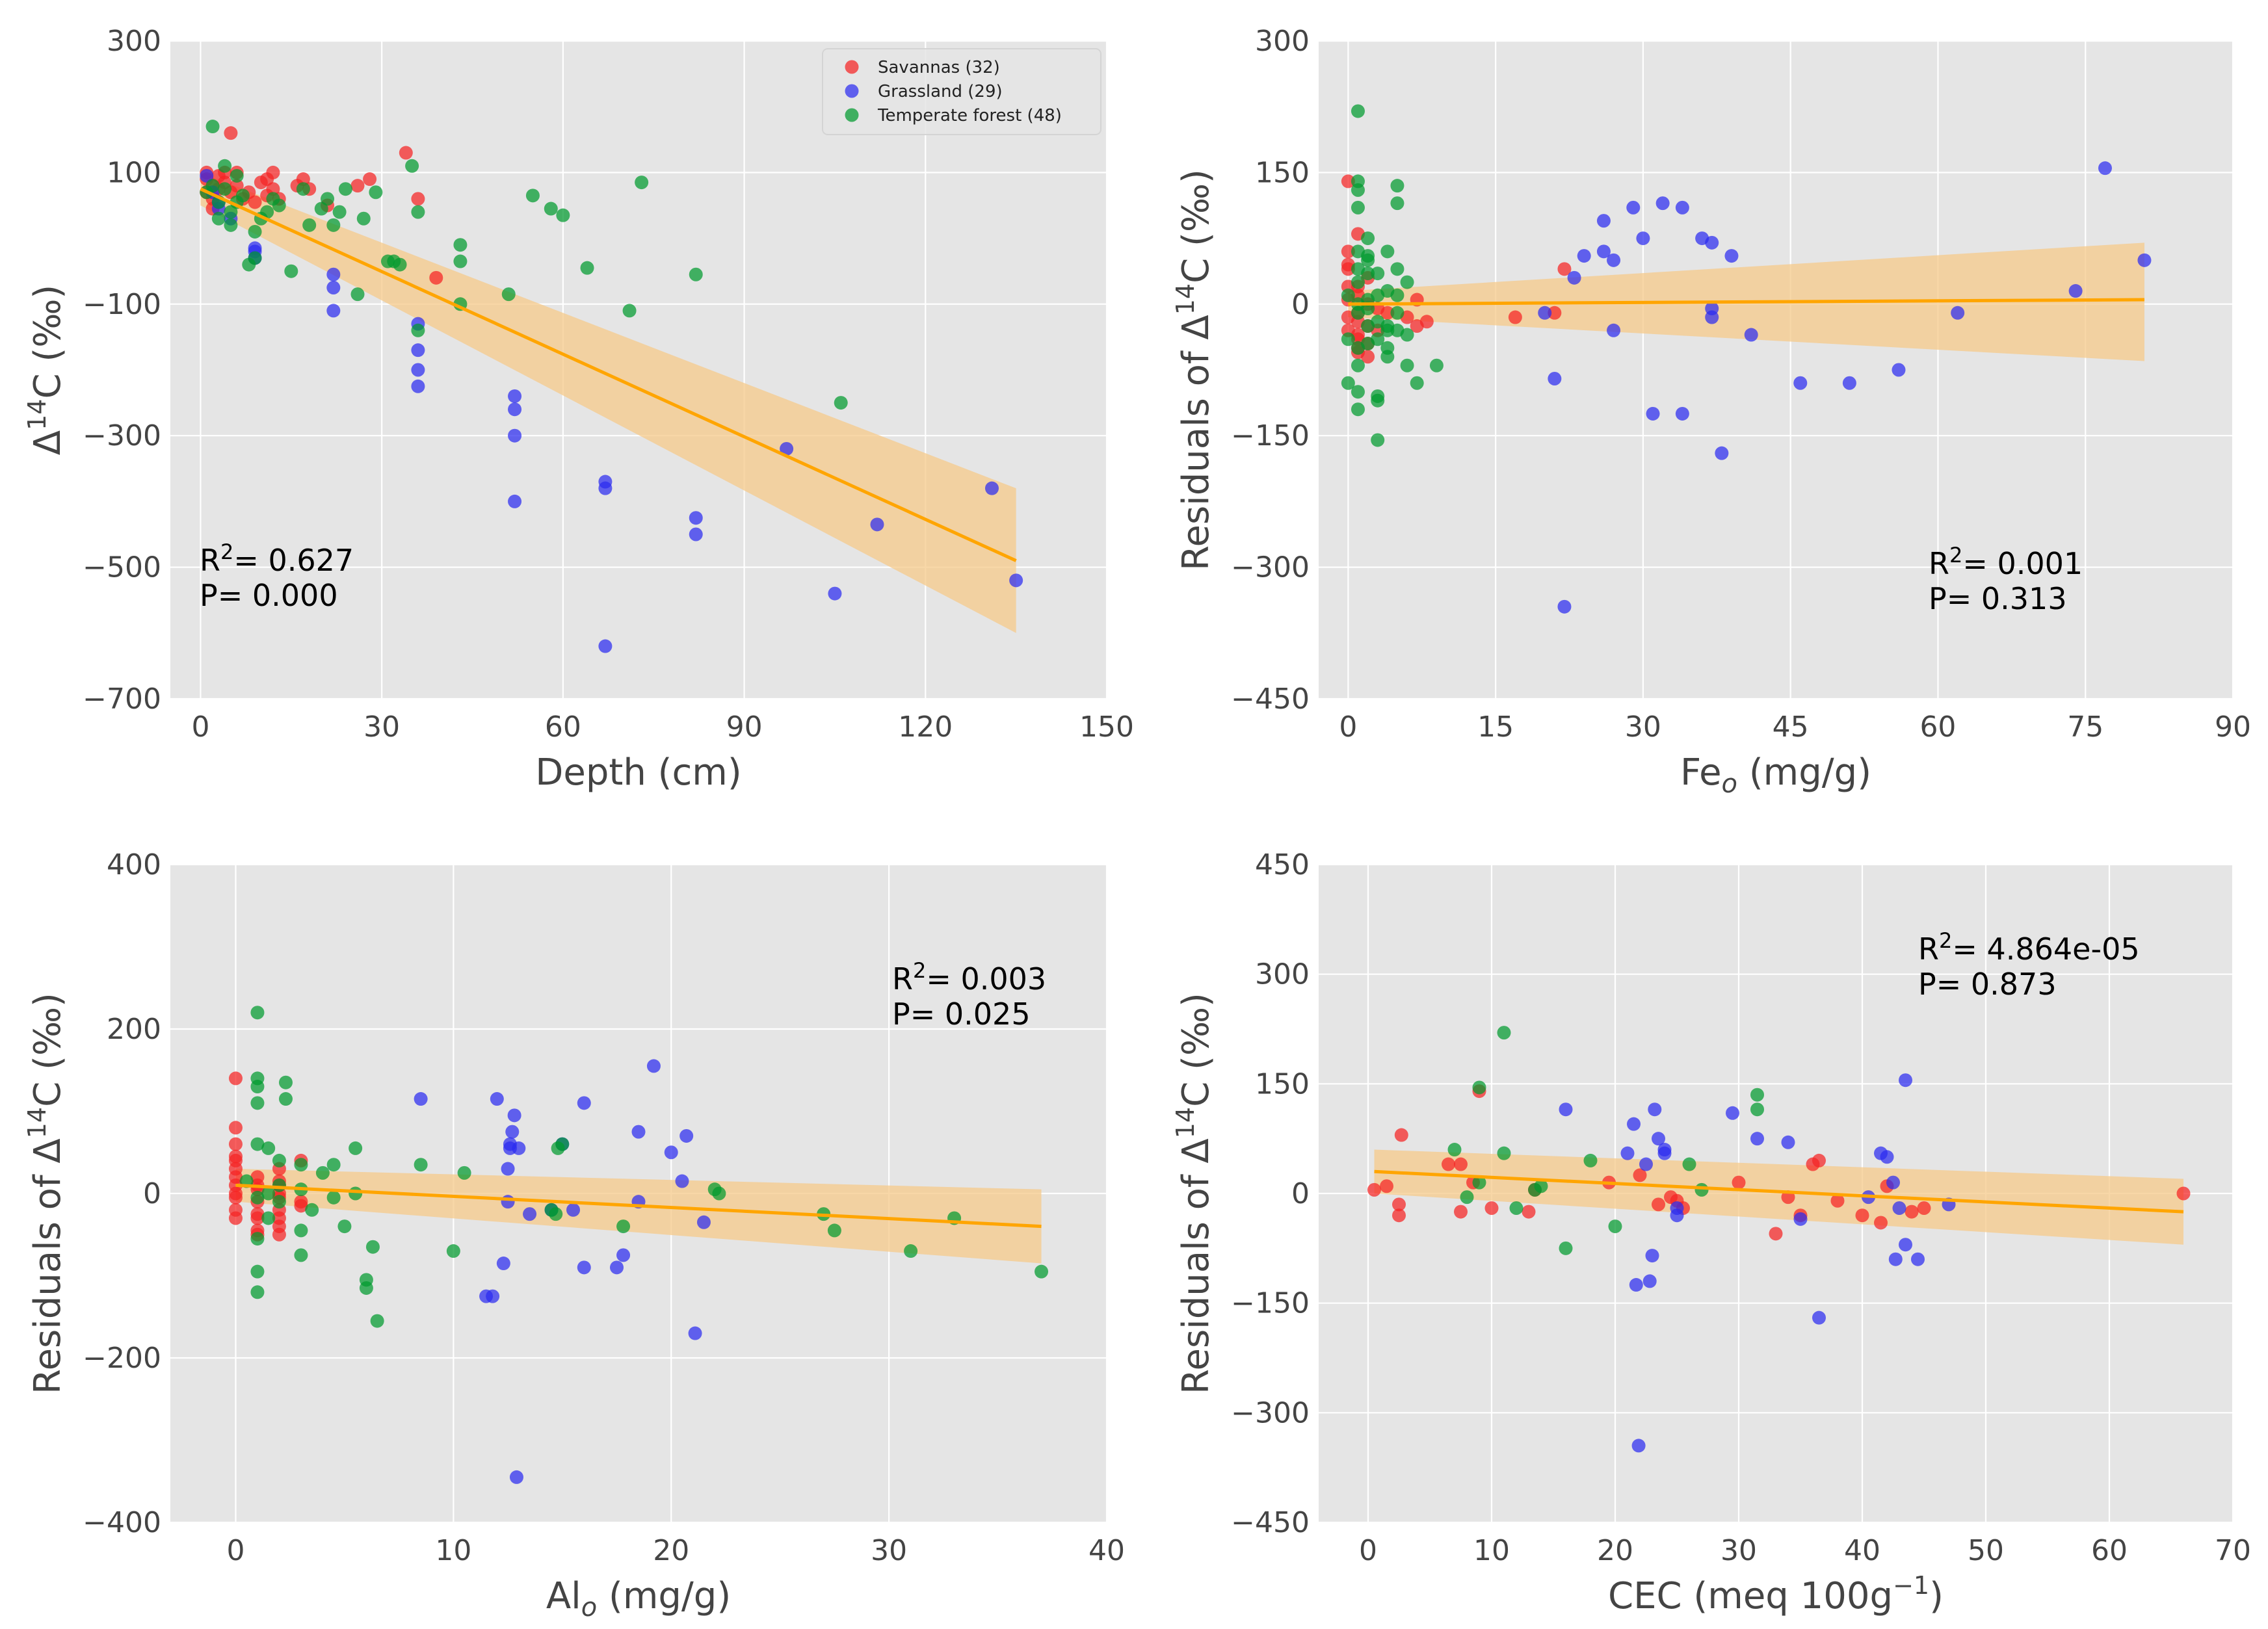  Describe the element at coordinates (638, 1598) in the screenshot. I see `x-axis-label: Alo (mg/g)` at that location.